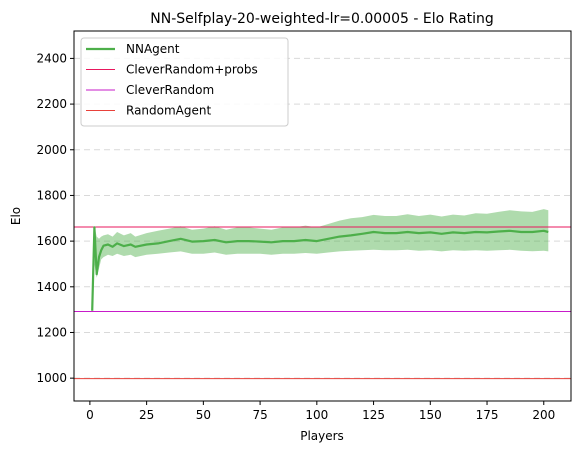 The width and height of the screenshot is (580, 453). What do you see at coordinates (259, 415) in the screenshot?
I see `x-tick-label: 75` at bounding box center [259, 415].